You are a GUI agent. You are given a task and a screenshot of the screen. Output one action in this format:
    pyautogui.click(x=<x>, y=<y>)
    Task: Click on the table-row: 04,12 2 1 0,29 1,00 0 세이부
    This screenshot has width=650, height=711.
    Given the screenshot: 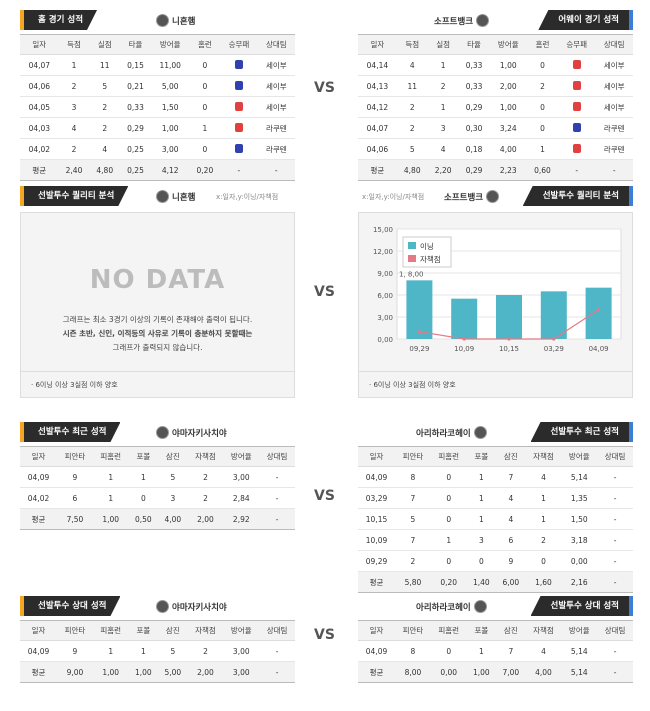 What is the action you would take?
    pyautogui.click(x=495, y=107)
    